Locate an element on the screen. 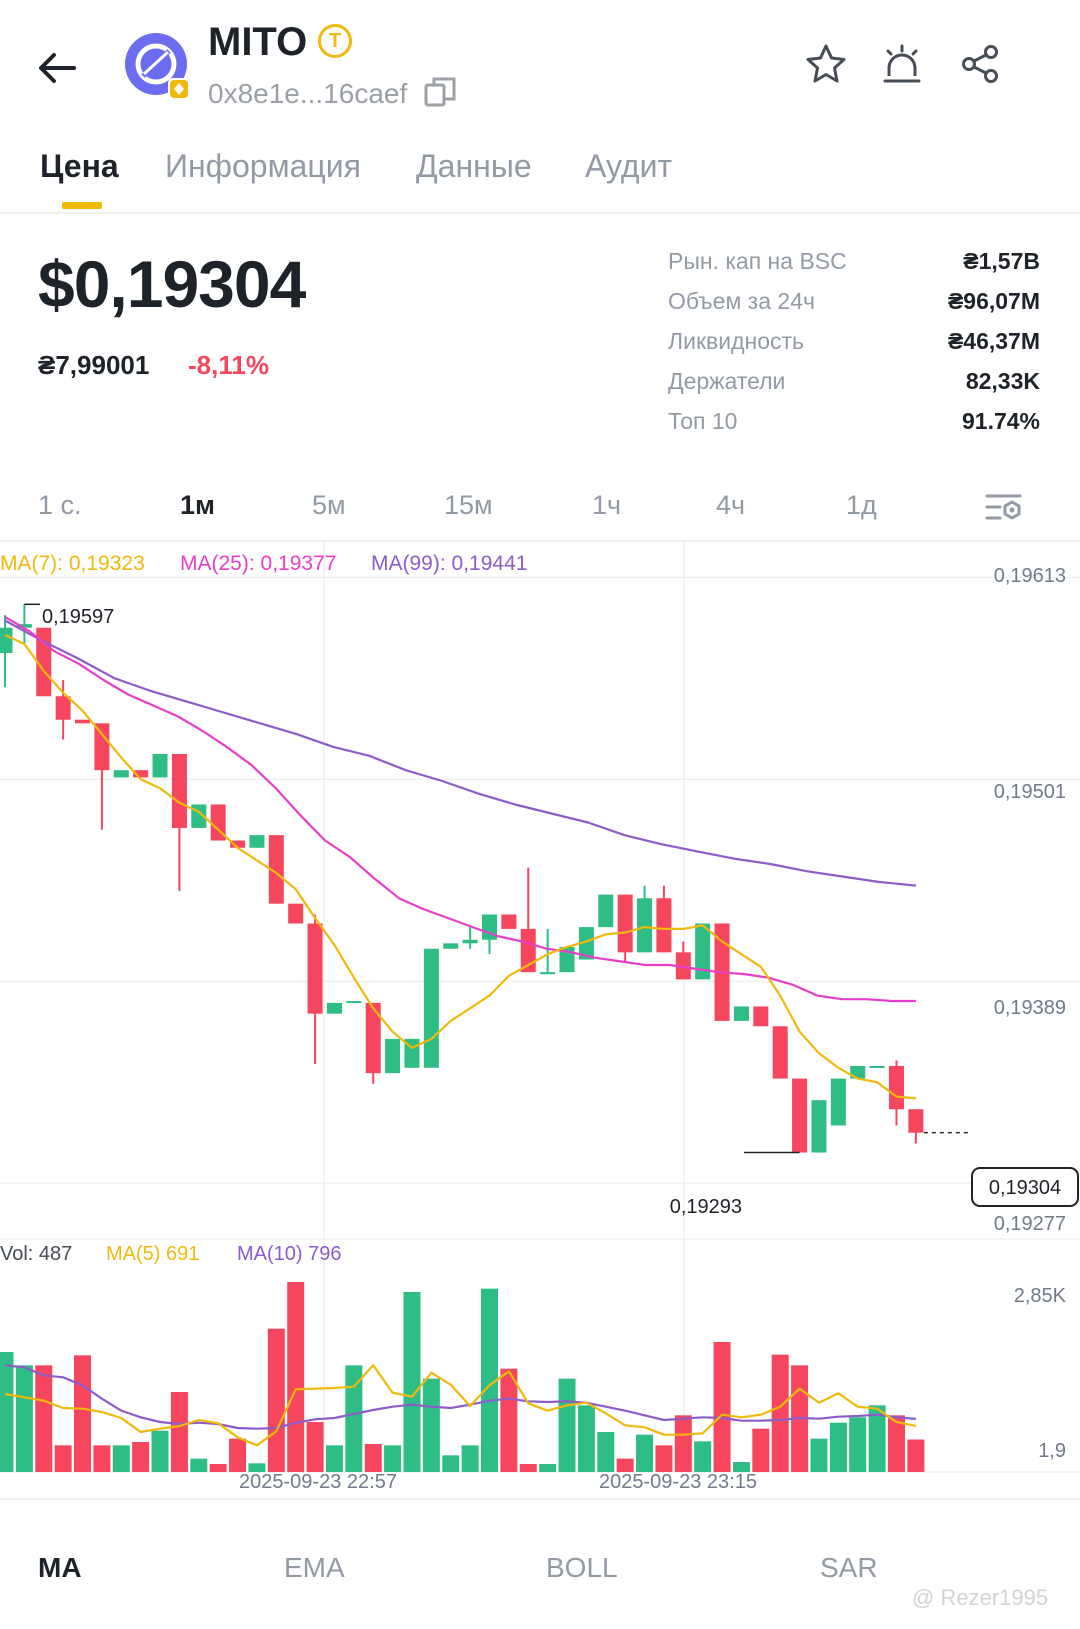 Image resolution: width=1080 pixels, height=1629 pixels. stat-label: Ликвидность is located at coordinates (736, 341).